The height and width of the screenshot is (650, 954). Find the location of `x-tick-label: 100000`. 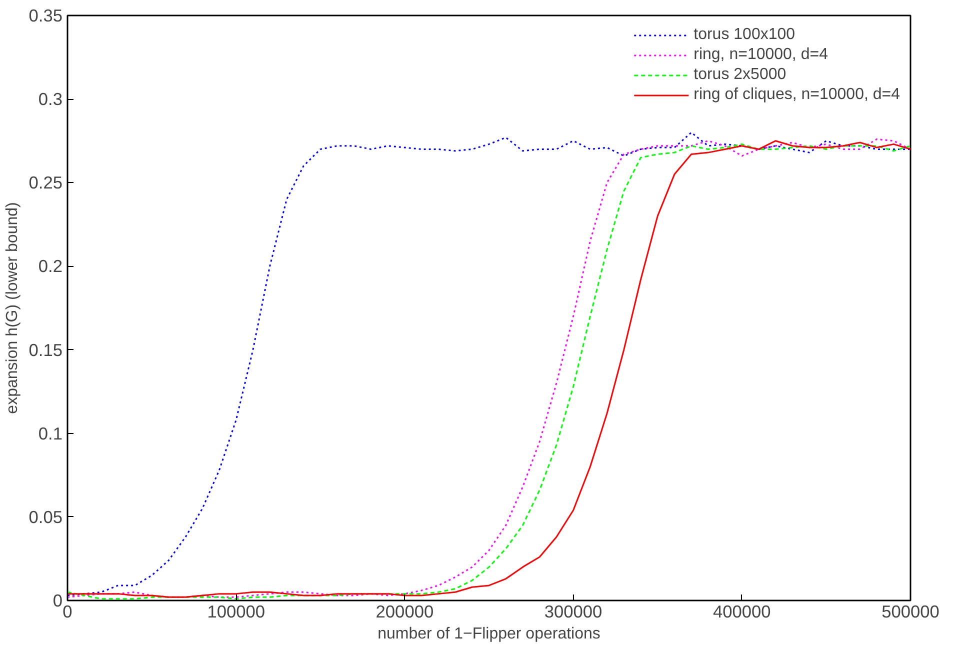

x-tick-label: 100000 is located at coordinates (236, 612).